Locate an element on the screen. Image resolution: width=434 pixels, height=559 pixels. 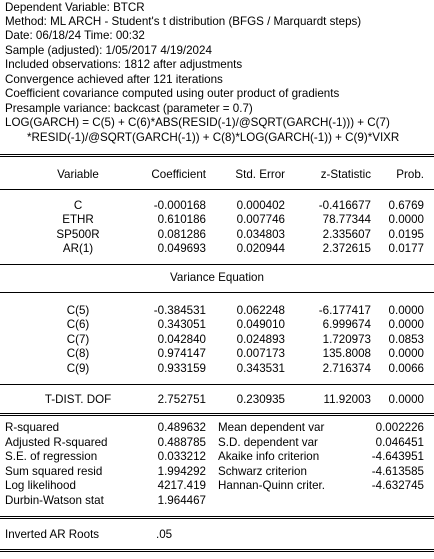
stat-label: Mean dependent var is located at coordinates (271, 427).